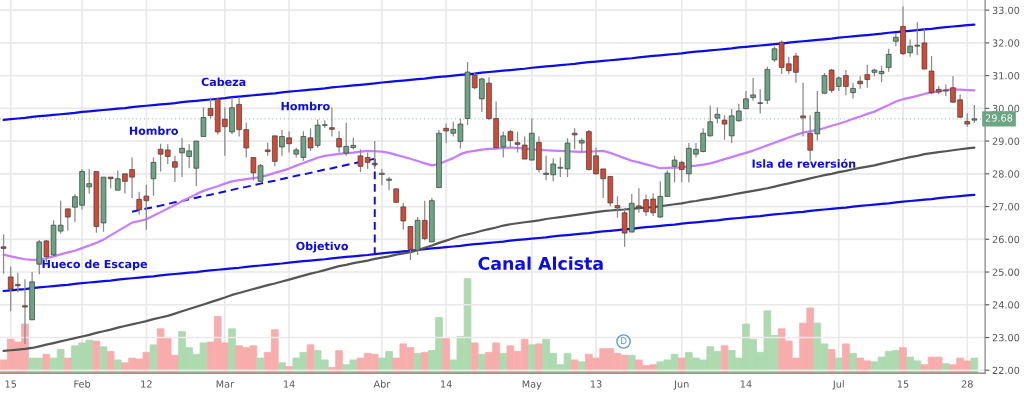  Describe the element at coordinates (223, 82) in the screenshot. I see `annotation: Cabeza` at that location.